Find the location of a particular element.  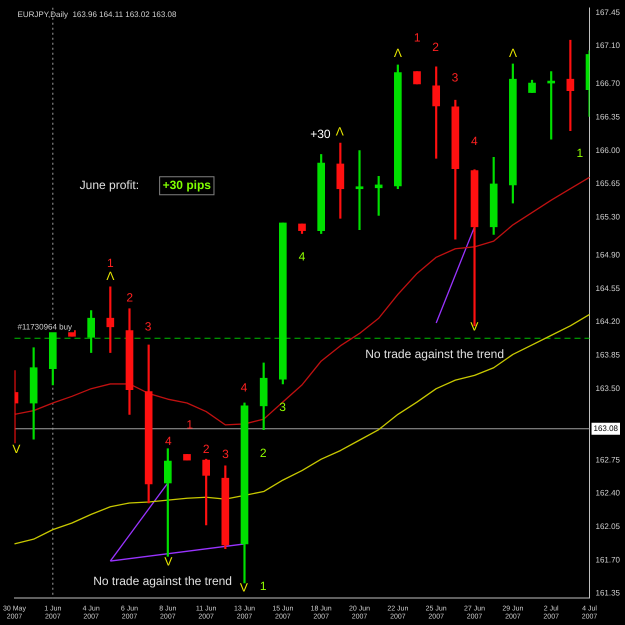

y-tick-label: 167.10 is located at coordinates (608, 45).